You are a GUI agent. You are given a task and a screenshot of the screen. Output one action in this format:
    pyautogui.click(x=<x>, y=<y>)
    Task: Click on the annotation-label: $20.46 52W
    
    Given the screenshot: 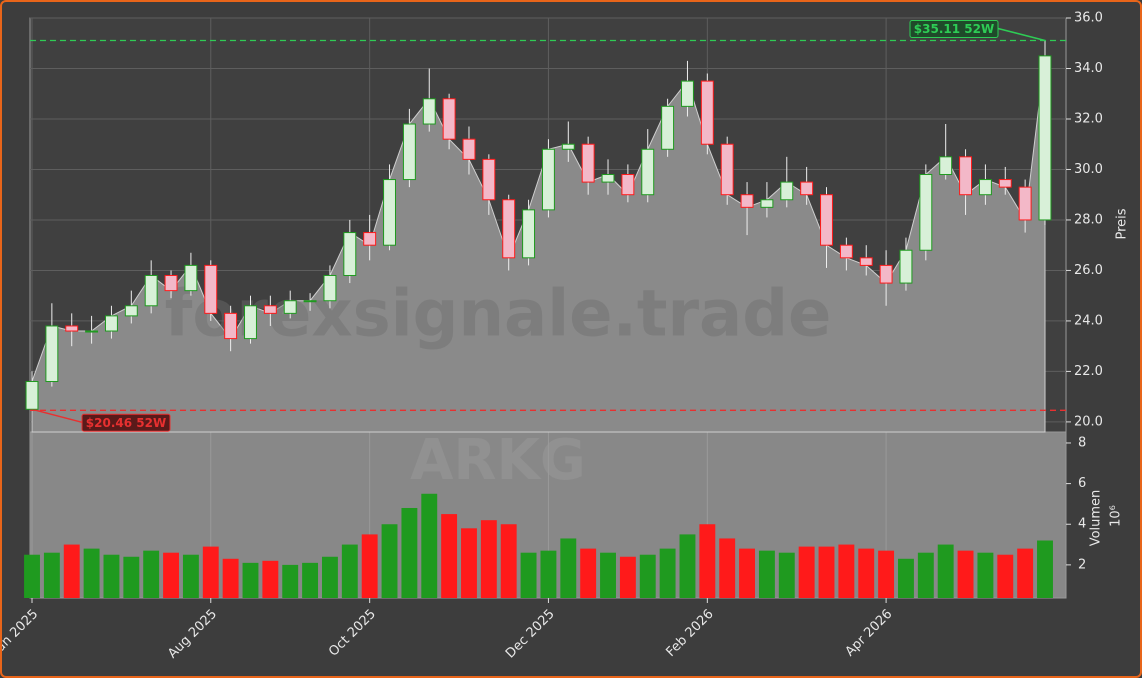 What is the action you would take?
    pyautogui.click(x=126, y=423)
    